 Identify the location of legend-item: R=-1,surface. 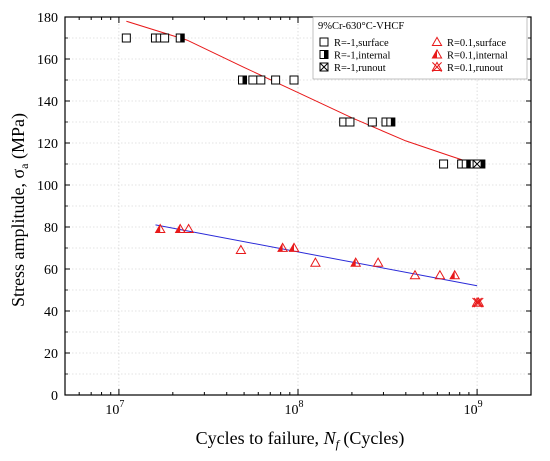
(354, 43).